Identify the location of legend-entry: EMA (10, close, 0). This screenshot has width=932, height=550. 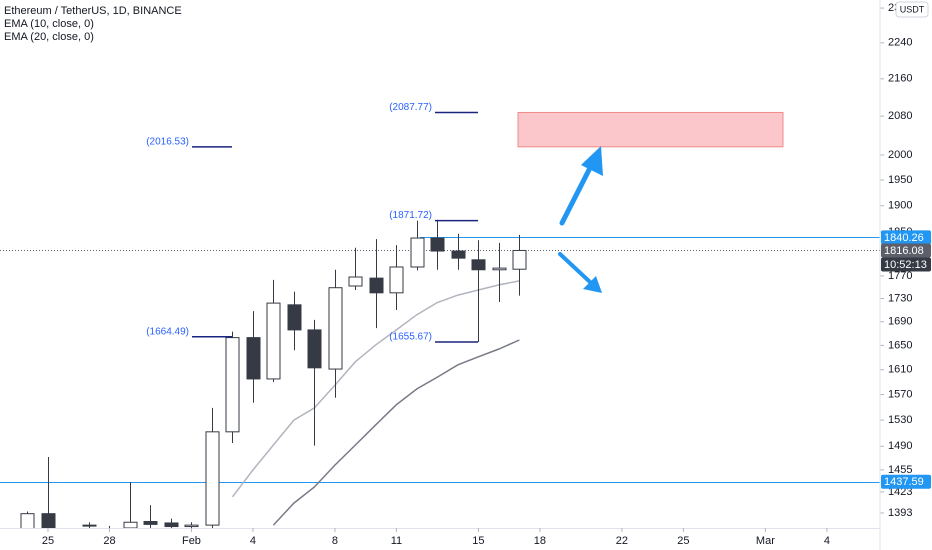
(49, 24).